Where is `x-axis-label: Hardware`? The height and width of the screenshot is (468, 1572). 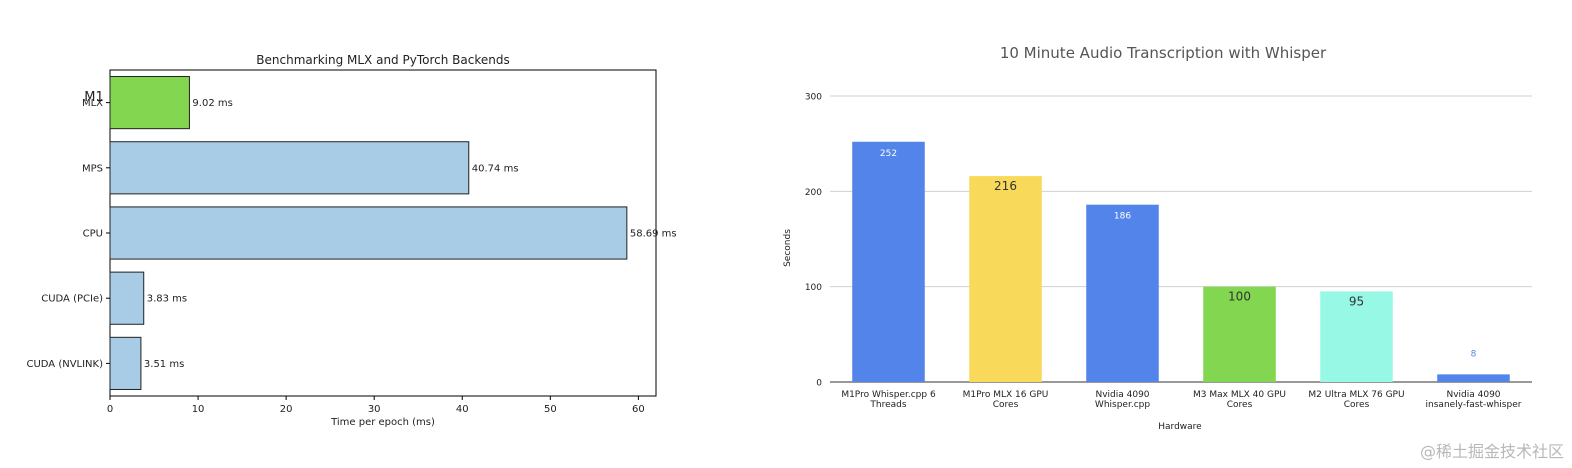 x-axis-label: Hardware is located at coordinates (1180, 427).